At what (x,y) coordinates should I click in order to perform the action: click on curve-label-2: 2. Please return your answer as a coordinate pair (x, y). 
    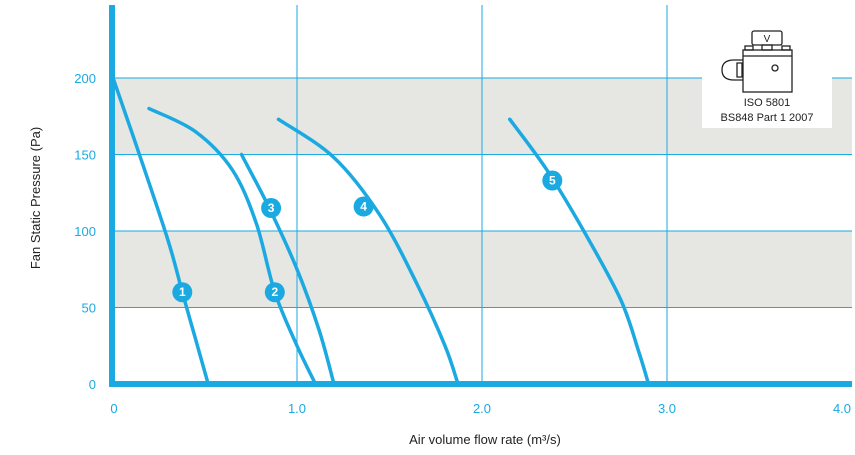
    Looking at the image, I should click on (274, 292).